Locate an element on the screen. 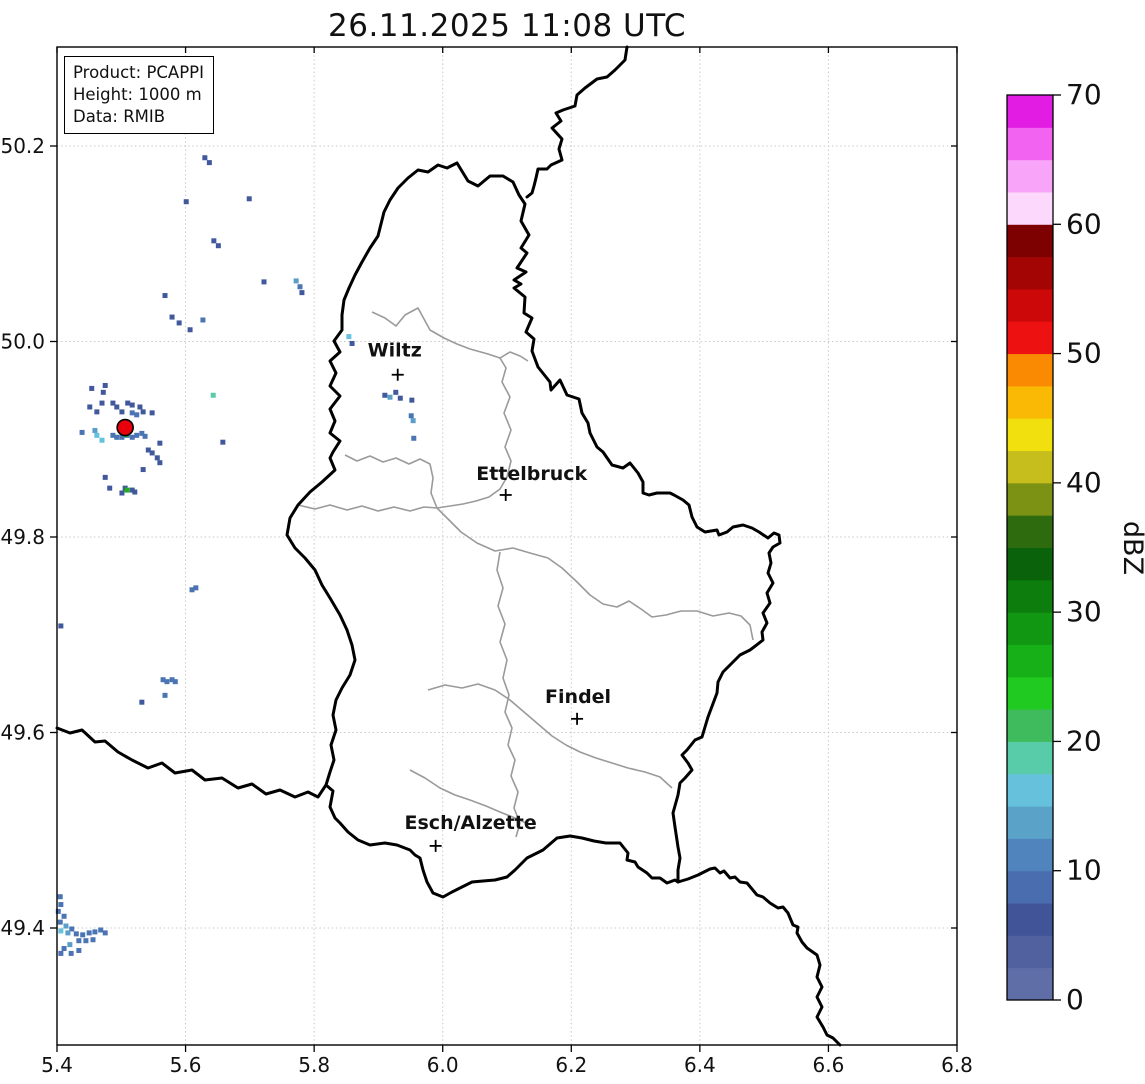  x-tick-label: 5.8 is located at coordinates (314, 1065).